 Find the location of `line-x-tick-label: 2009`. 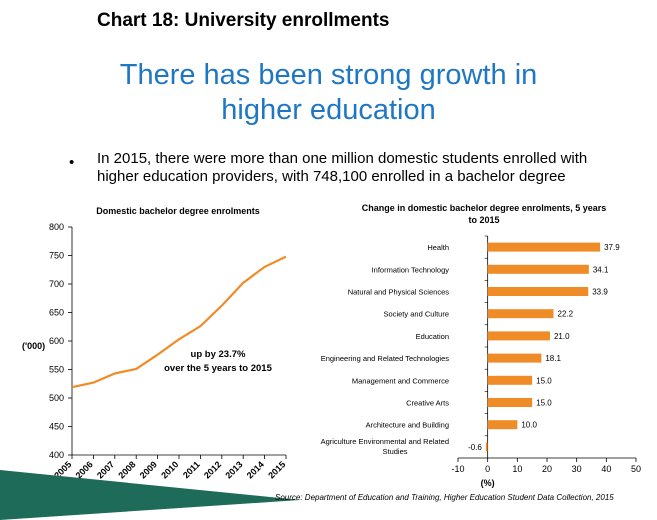

line-x-tick-label: 2009 is located at coordinates (148, 469).